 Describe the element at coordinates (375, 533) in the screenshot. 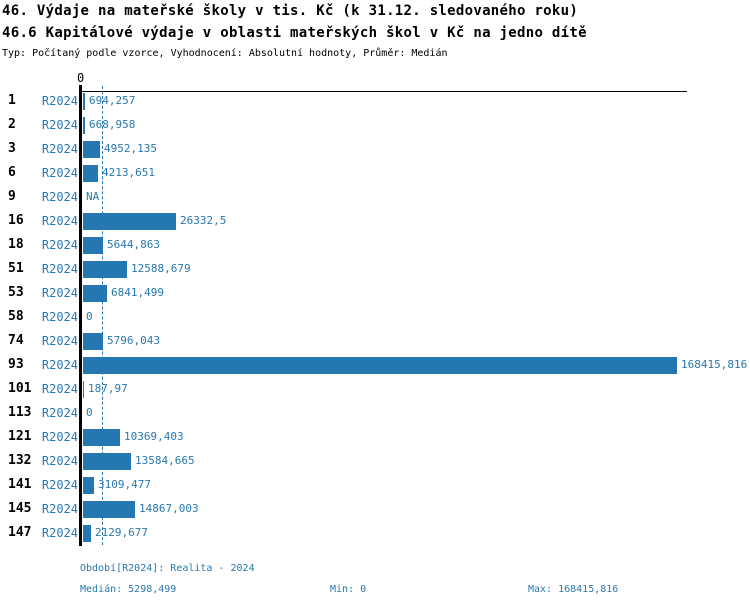

I see `chart-row: 147 R2024 2129,677` at that location.